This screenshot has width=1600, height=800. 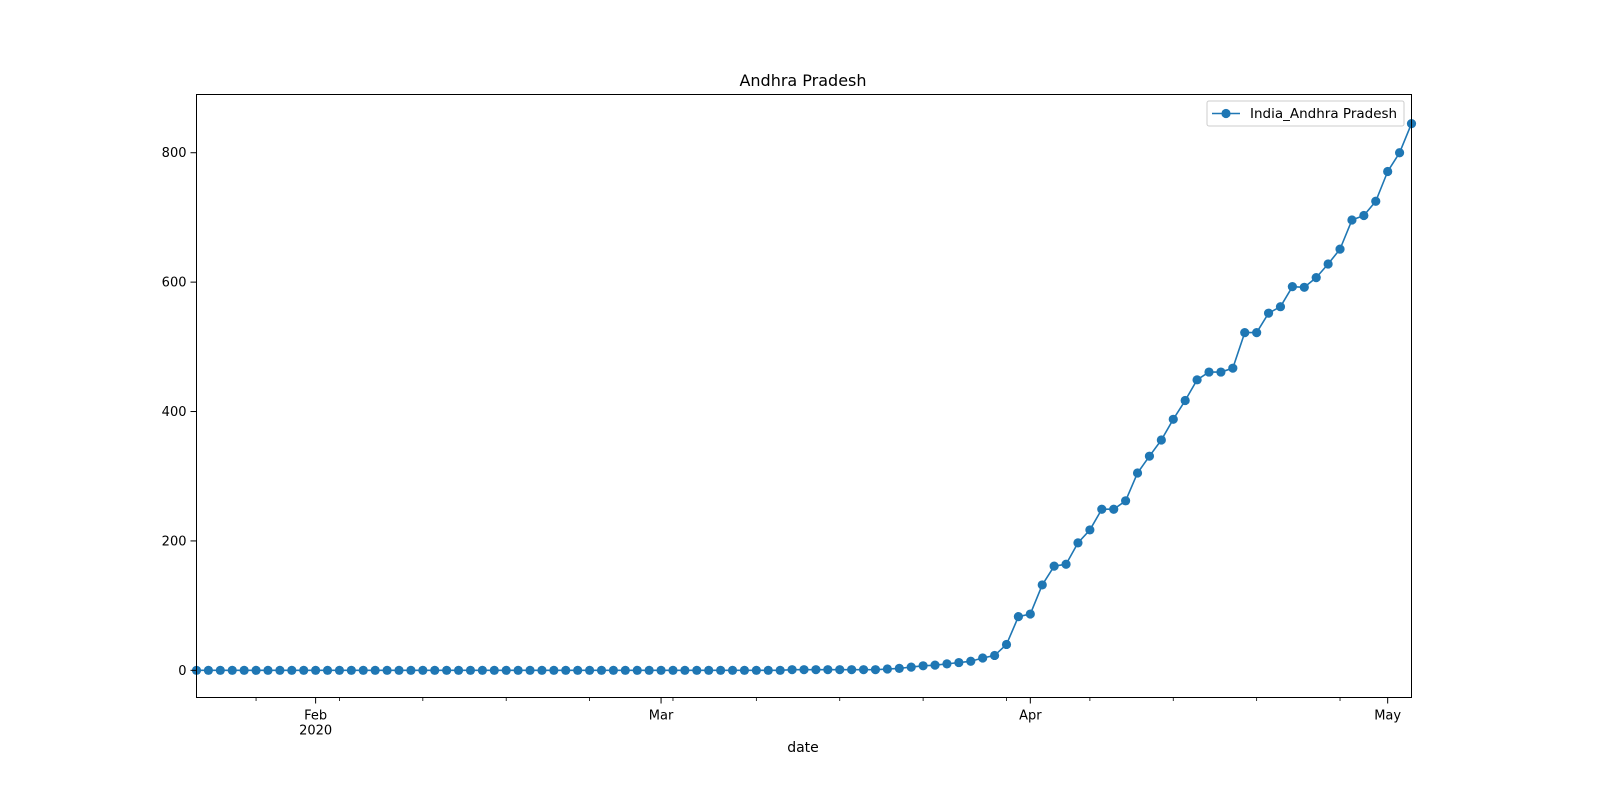 I want to click on y-tick-label: 800, so click(x=174, y=153).